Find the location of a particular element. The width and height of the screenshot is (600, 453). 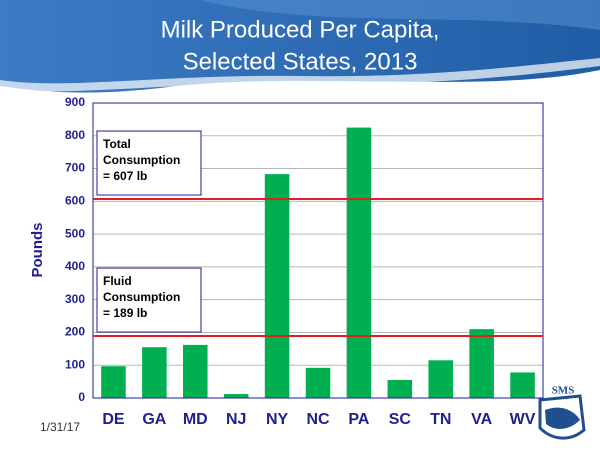

y-tick-label: 400 is located at coordinates (75, 266).